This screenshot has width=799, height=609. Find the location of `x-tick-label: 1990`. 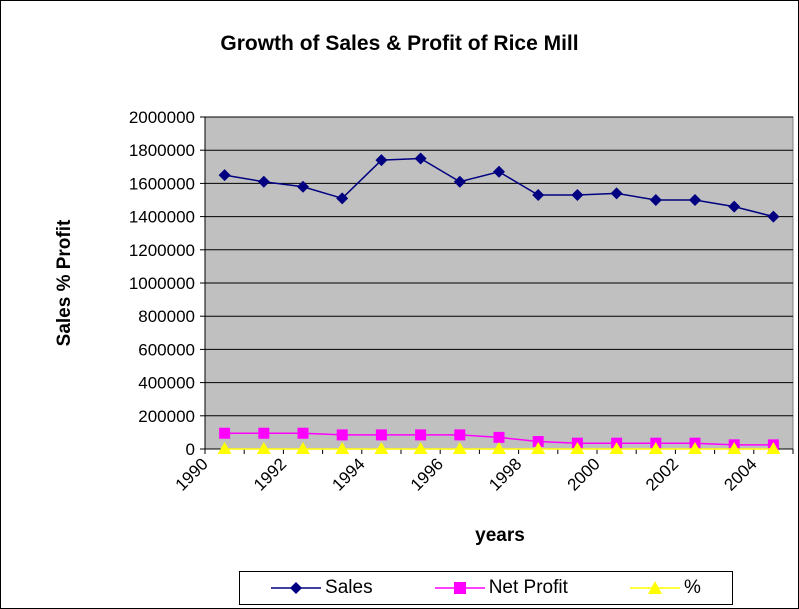

x-tick-label: 1990 is located at coordinates (192, 474).